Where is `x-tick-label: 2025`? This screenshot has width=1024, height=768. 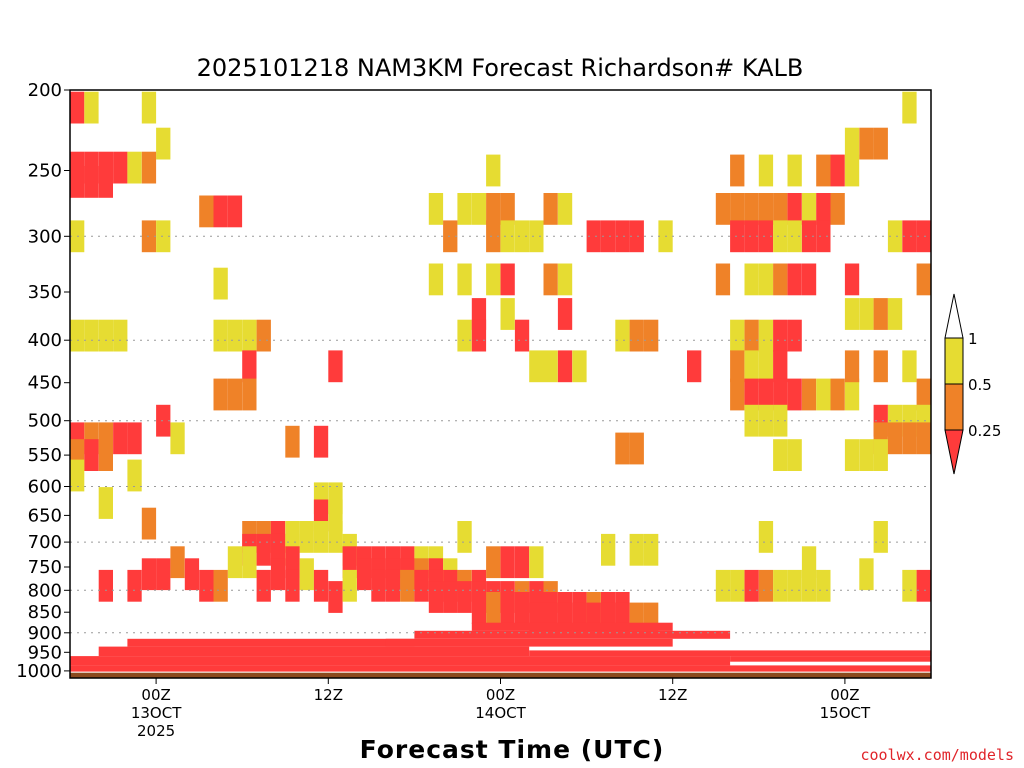
x-tick-label: 2025 is located at coordinates (156, 731).